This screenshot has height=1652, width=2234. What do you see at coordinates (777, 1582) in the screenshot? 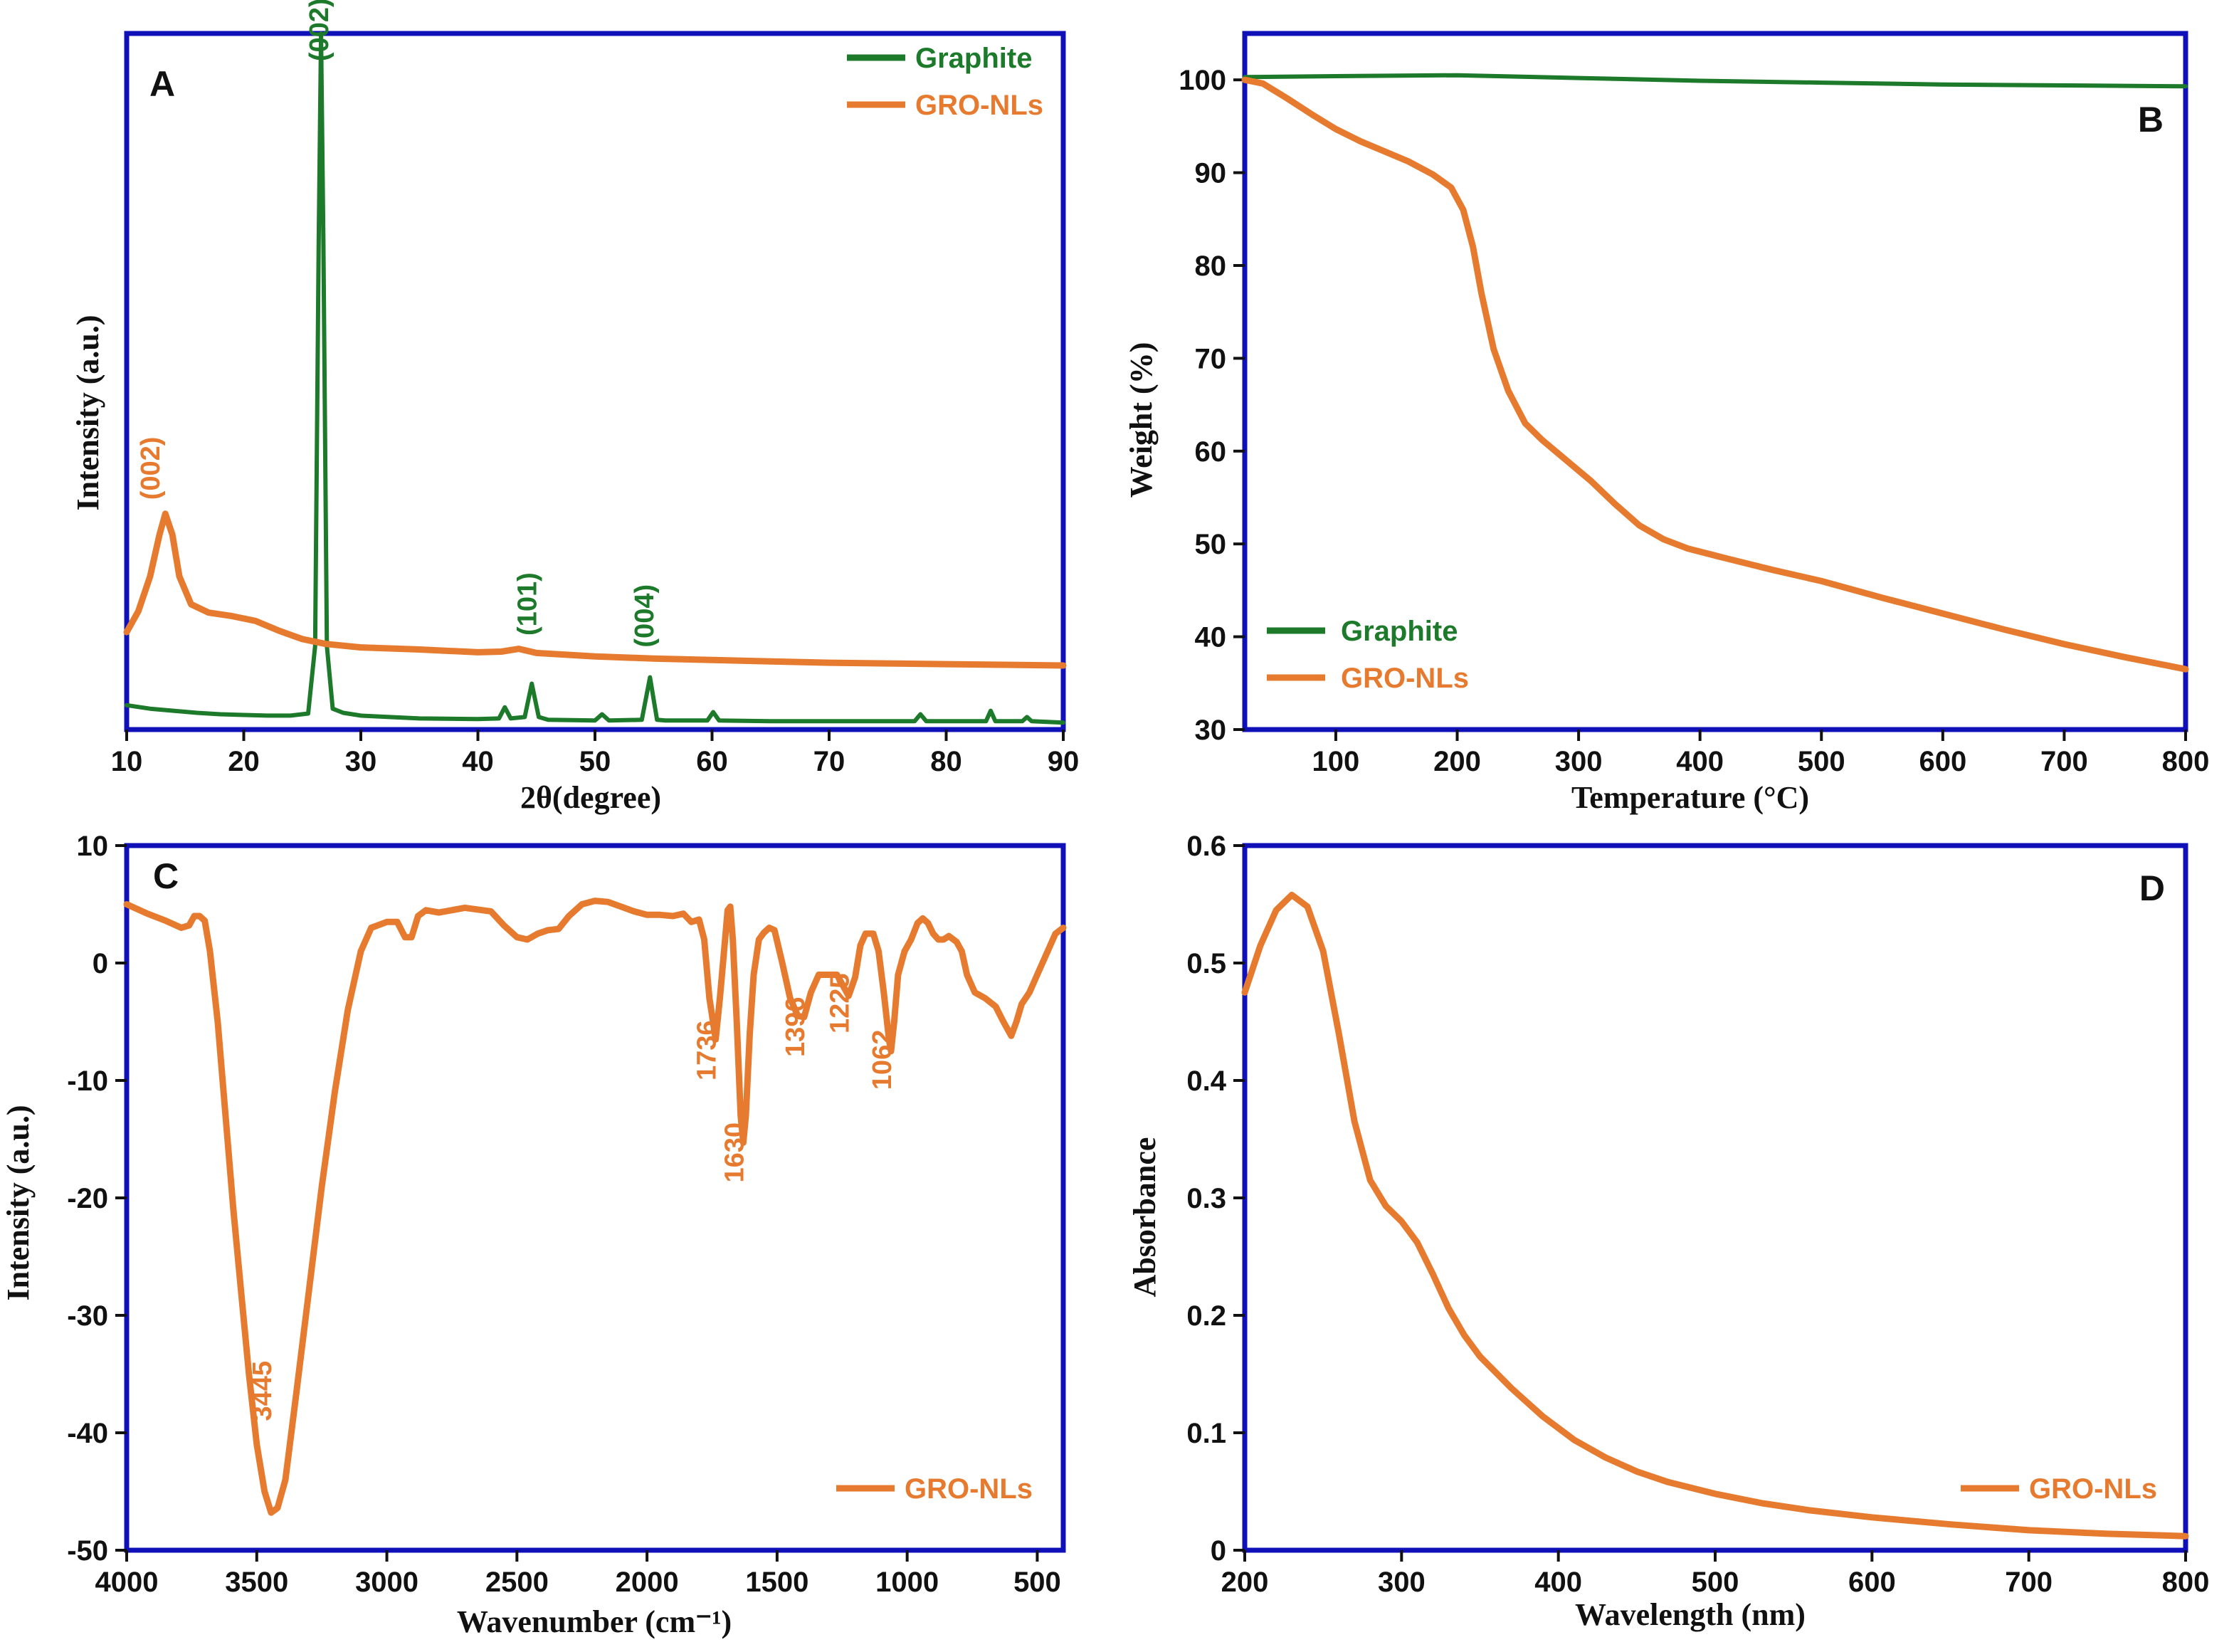
I see `x-tick-label: 1500` at bounding box center [777, 1582].